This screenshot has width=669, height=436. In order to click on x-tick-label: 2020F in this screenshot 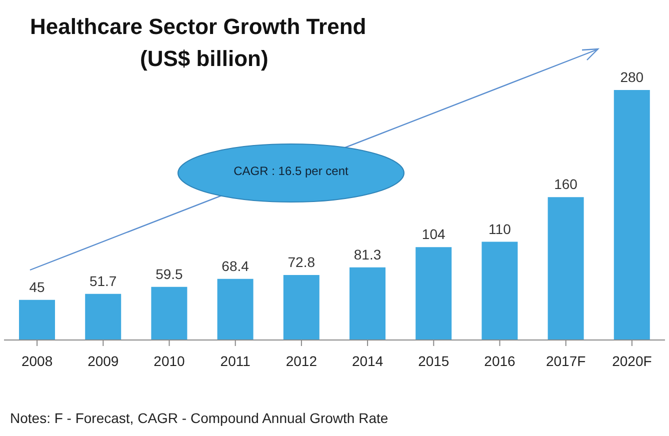, I will do `click(632, 360)`.